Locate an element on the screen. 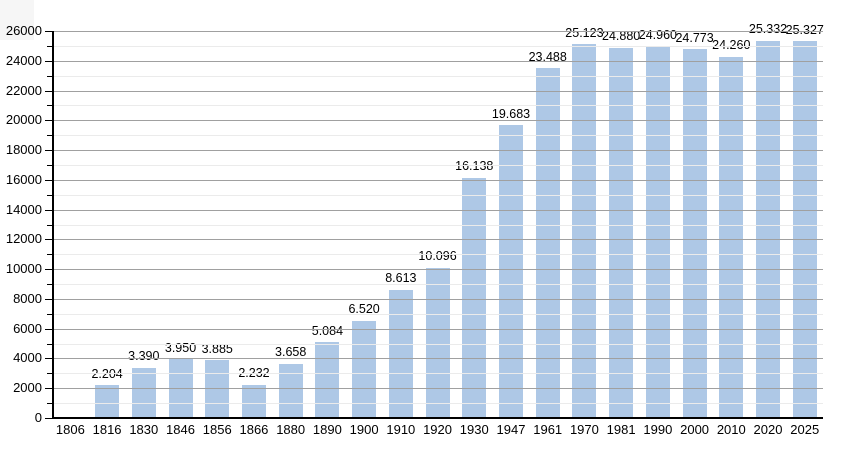  x-tick-label: 1970 is located at coordinates (584, 429).